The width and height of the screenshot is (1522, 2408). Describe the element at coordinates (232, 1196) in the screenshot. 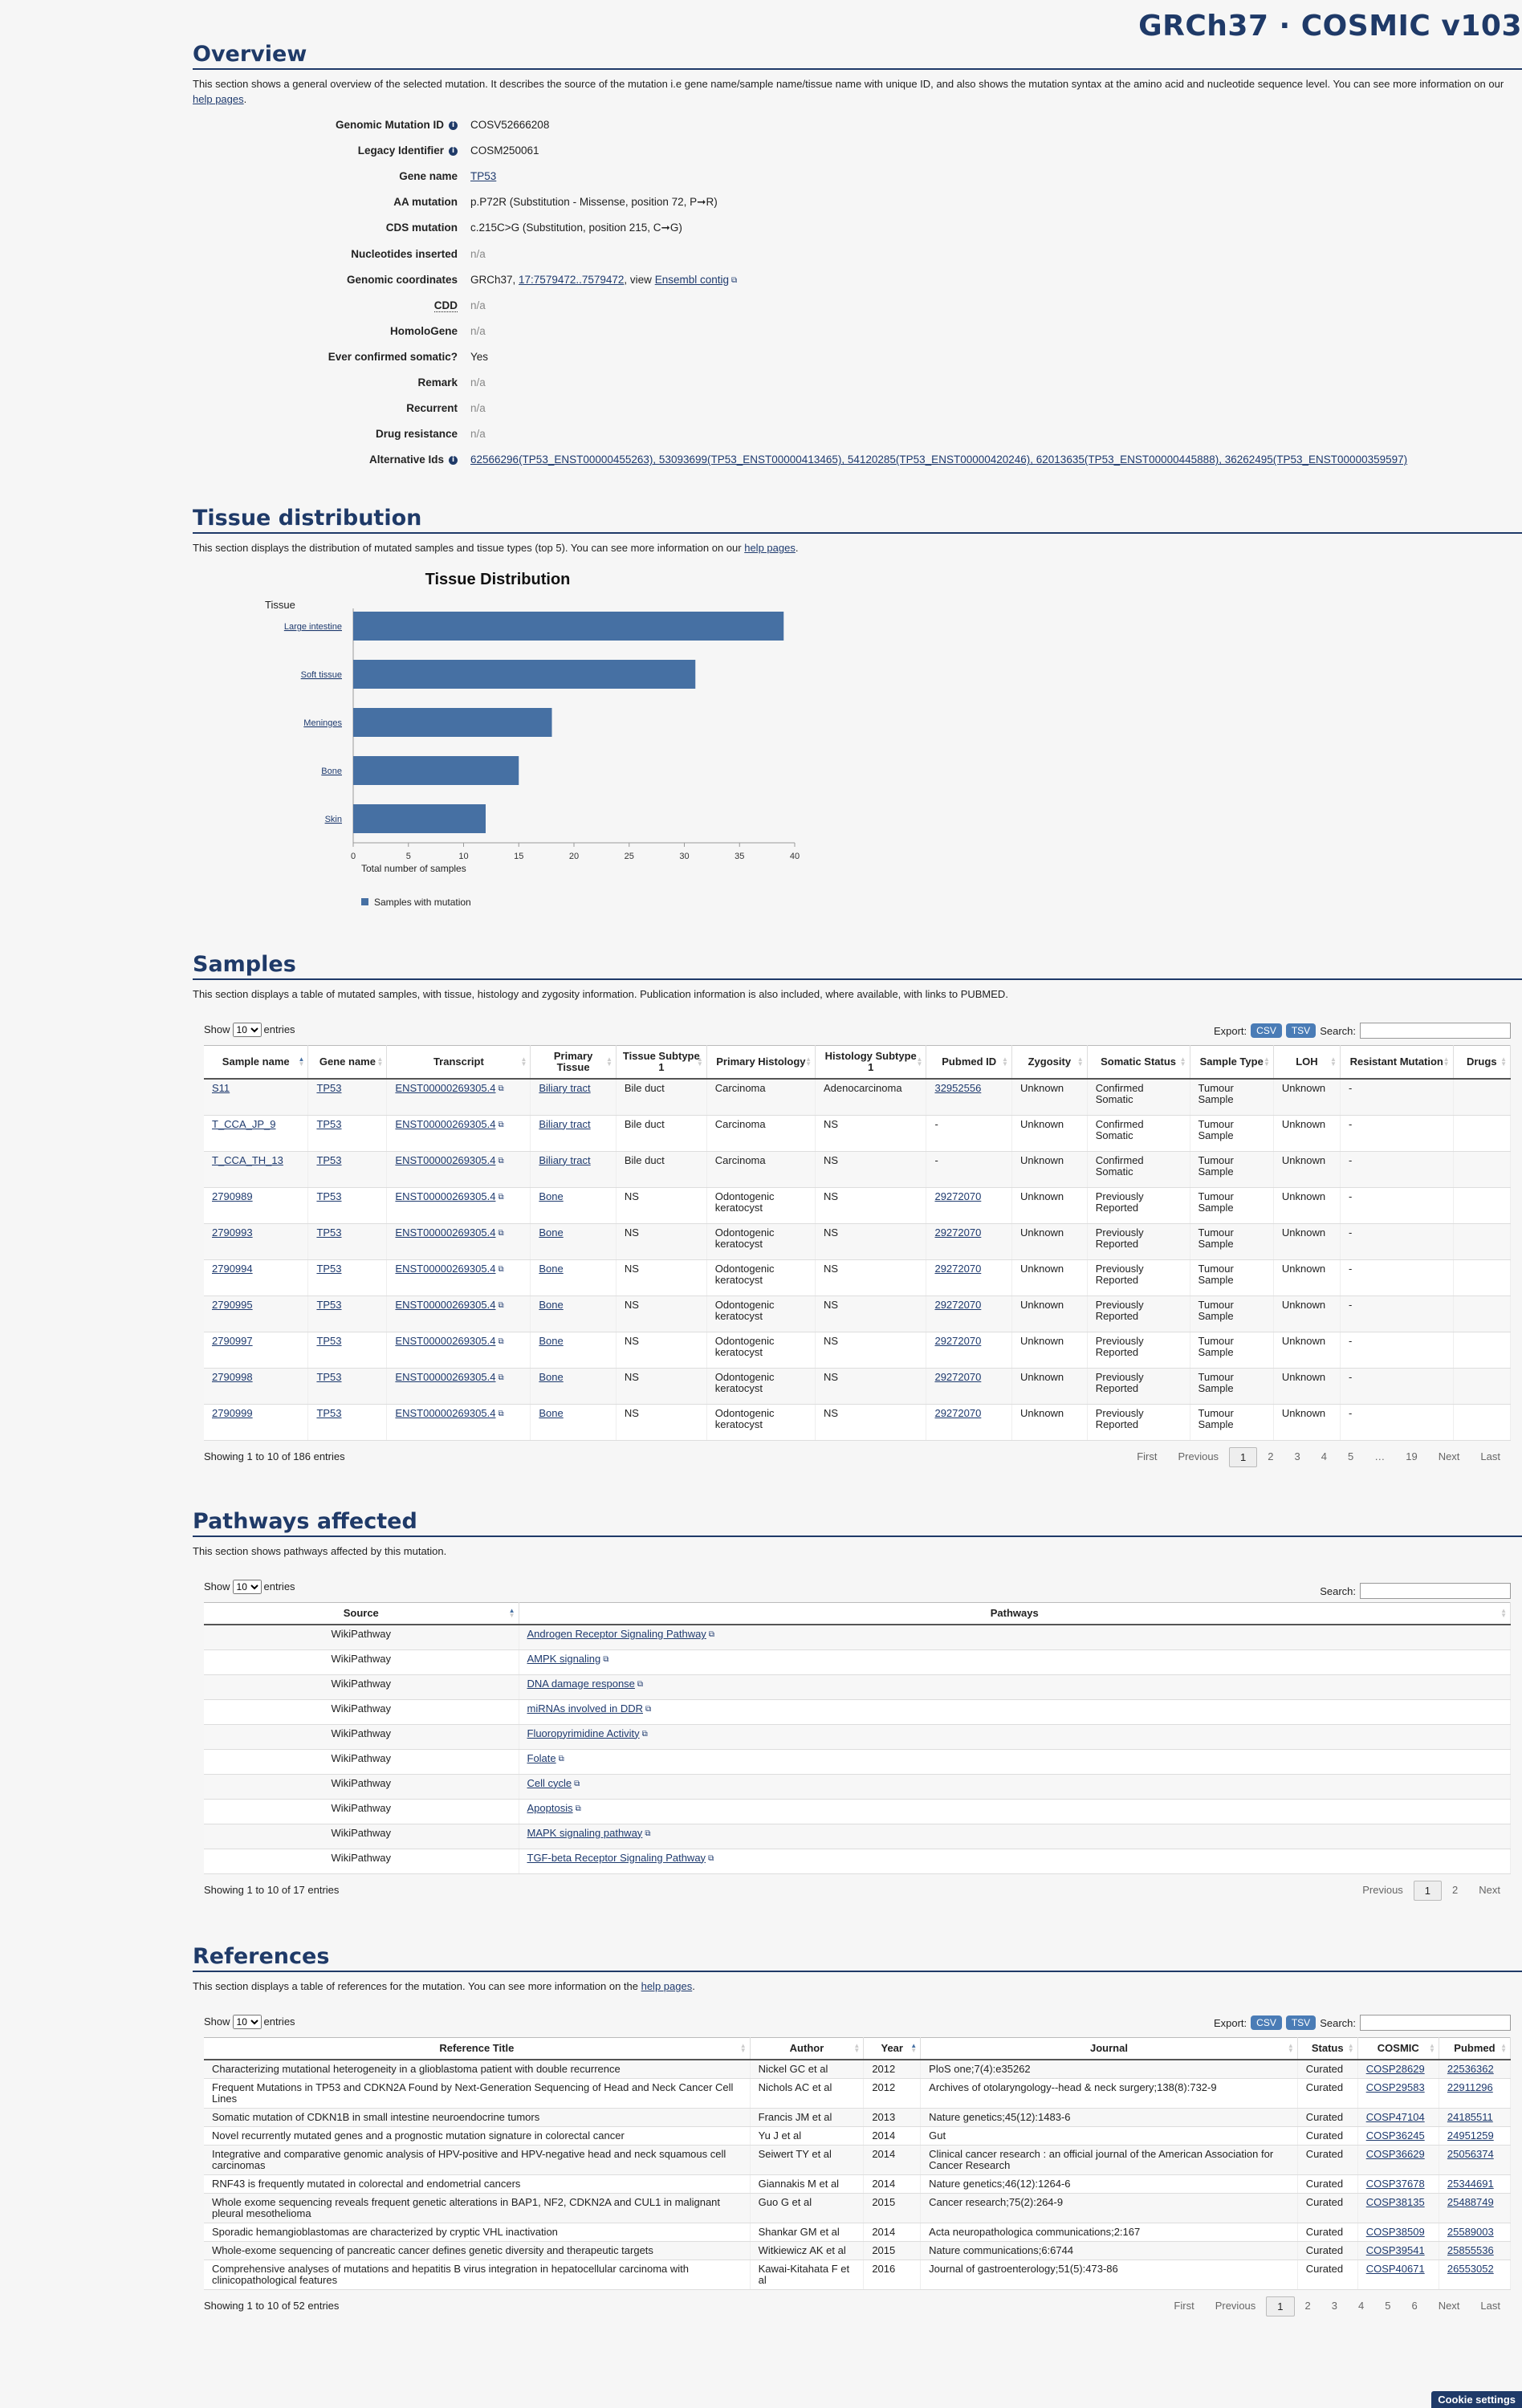

I see `cell-link-sample-name: 2790989` at that location.